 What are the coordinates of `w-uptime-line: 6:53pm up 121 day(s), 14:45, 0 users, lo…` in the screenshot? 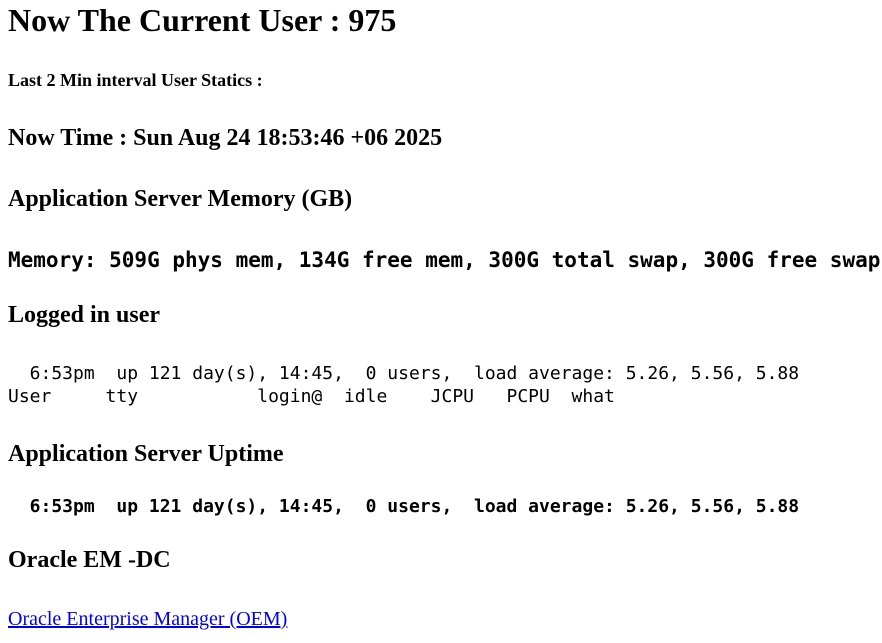 It's located at (404, 373).